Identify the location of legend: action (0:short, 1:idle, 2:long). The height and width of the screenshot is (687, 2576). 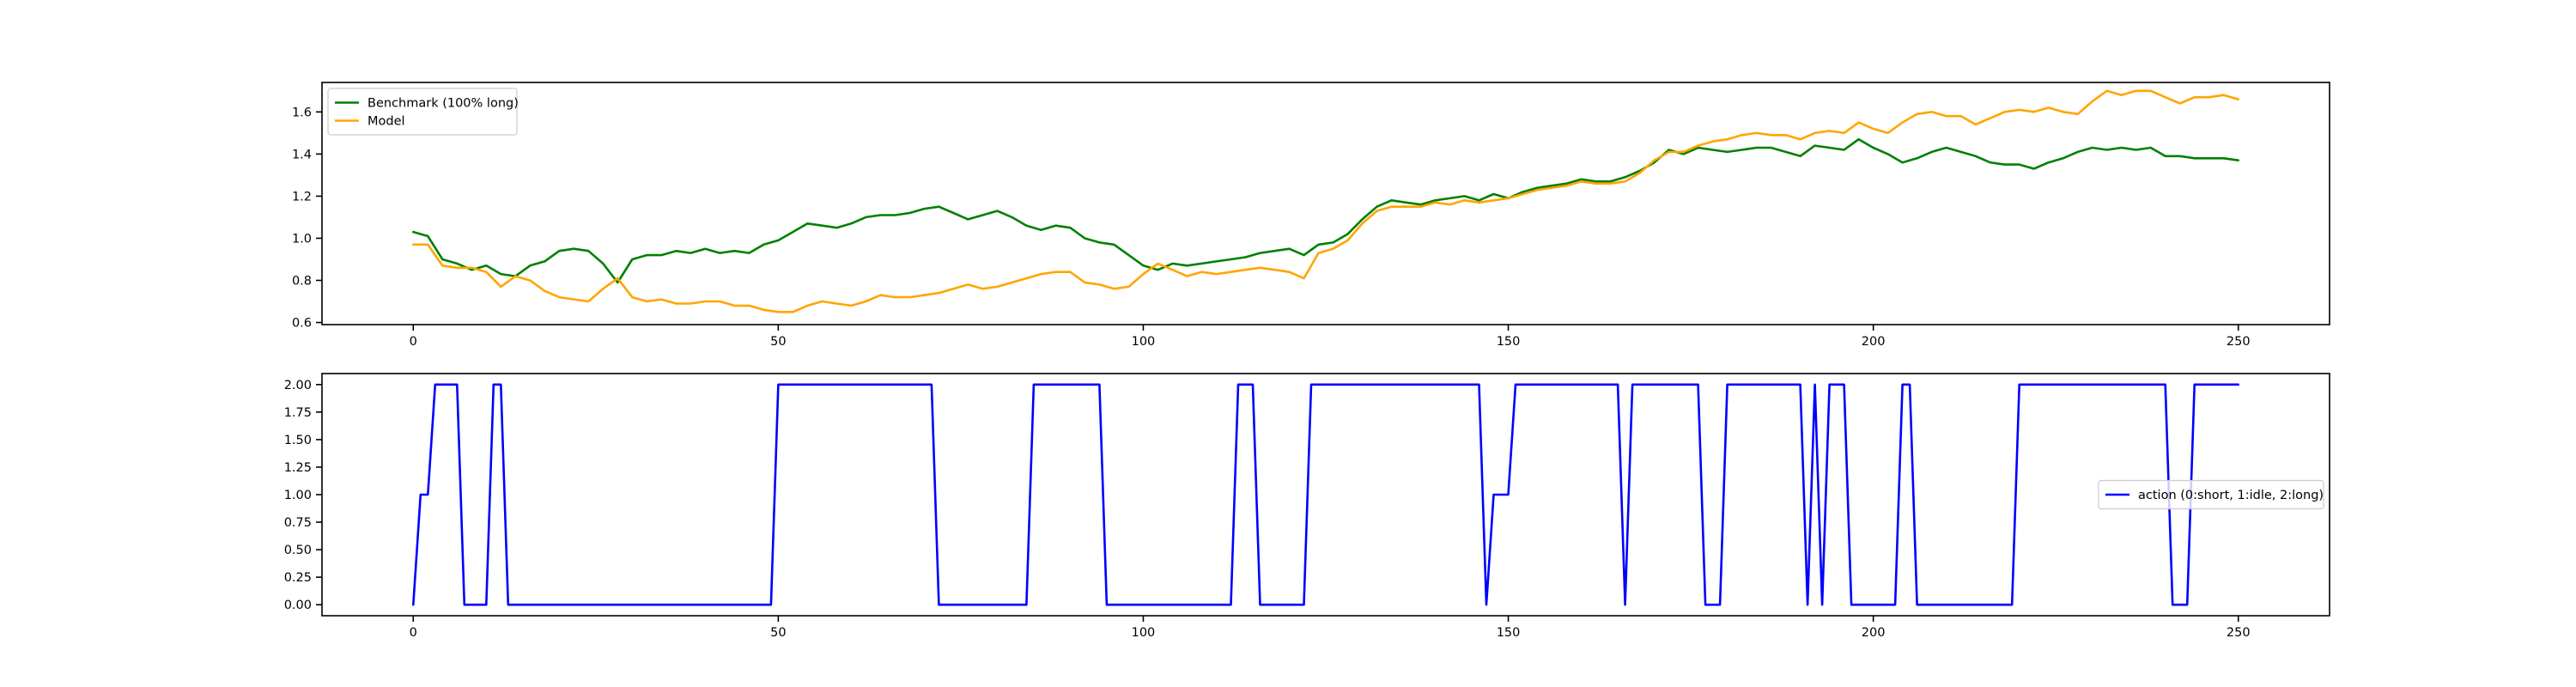
(2211, 494).